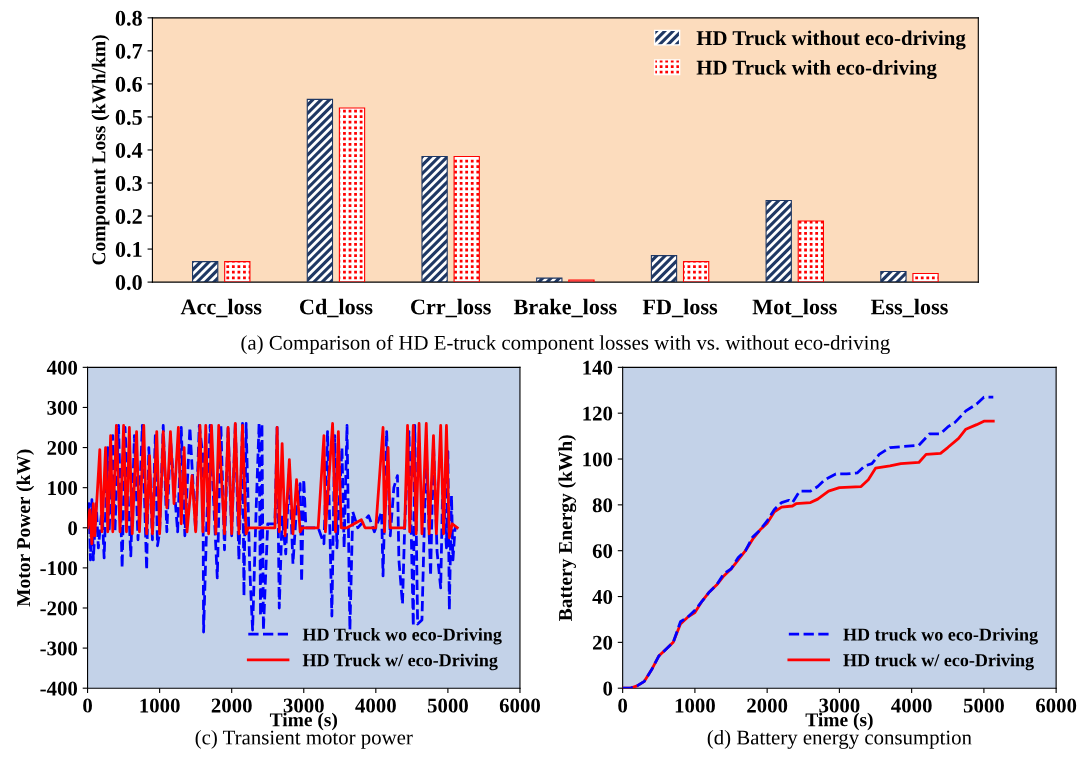 This screenshot has height=775, width=1081. Describe the element at coordinates (128, 117) in the screenshot. I see `y-tick-label: 0.5` at that location.